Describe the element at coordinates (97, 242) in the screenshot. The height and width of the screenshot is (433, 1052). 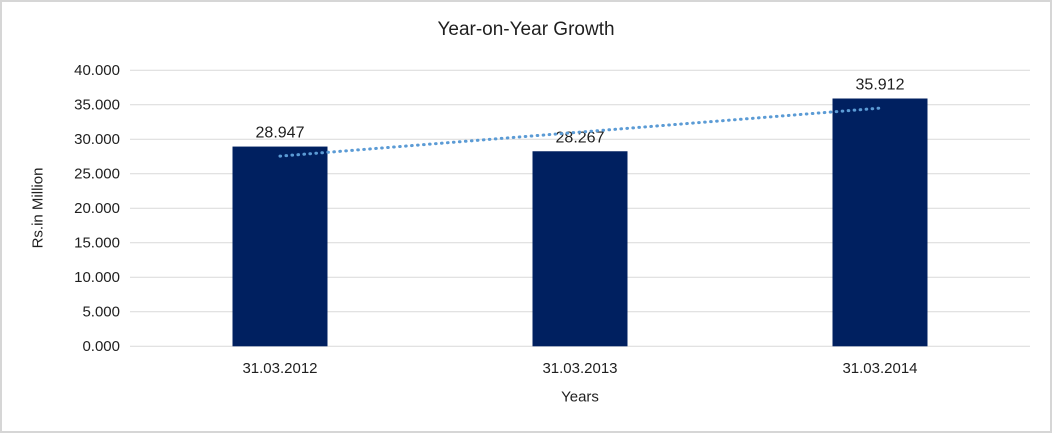
I see `y-tick-label: 15.000` at that location.